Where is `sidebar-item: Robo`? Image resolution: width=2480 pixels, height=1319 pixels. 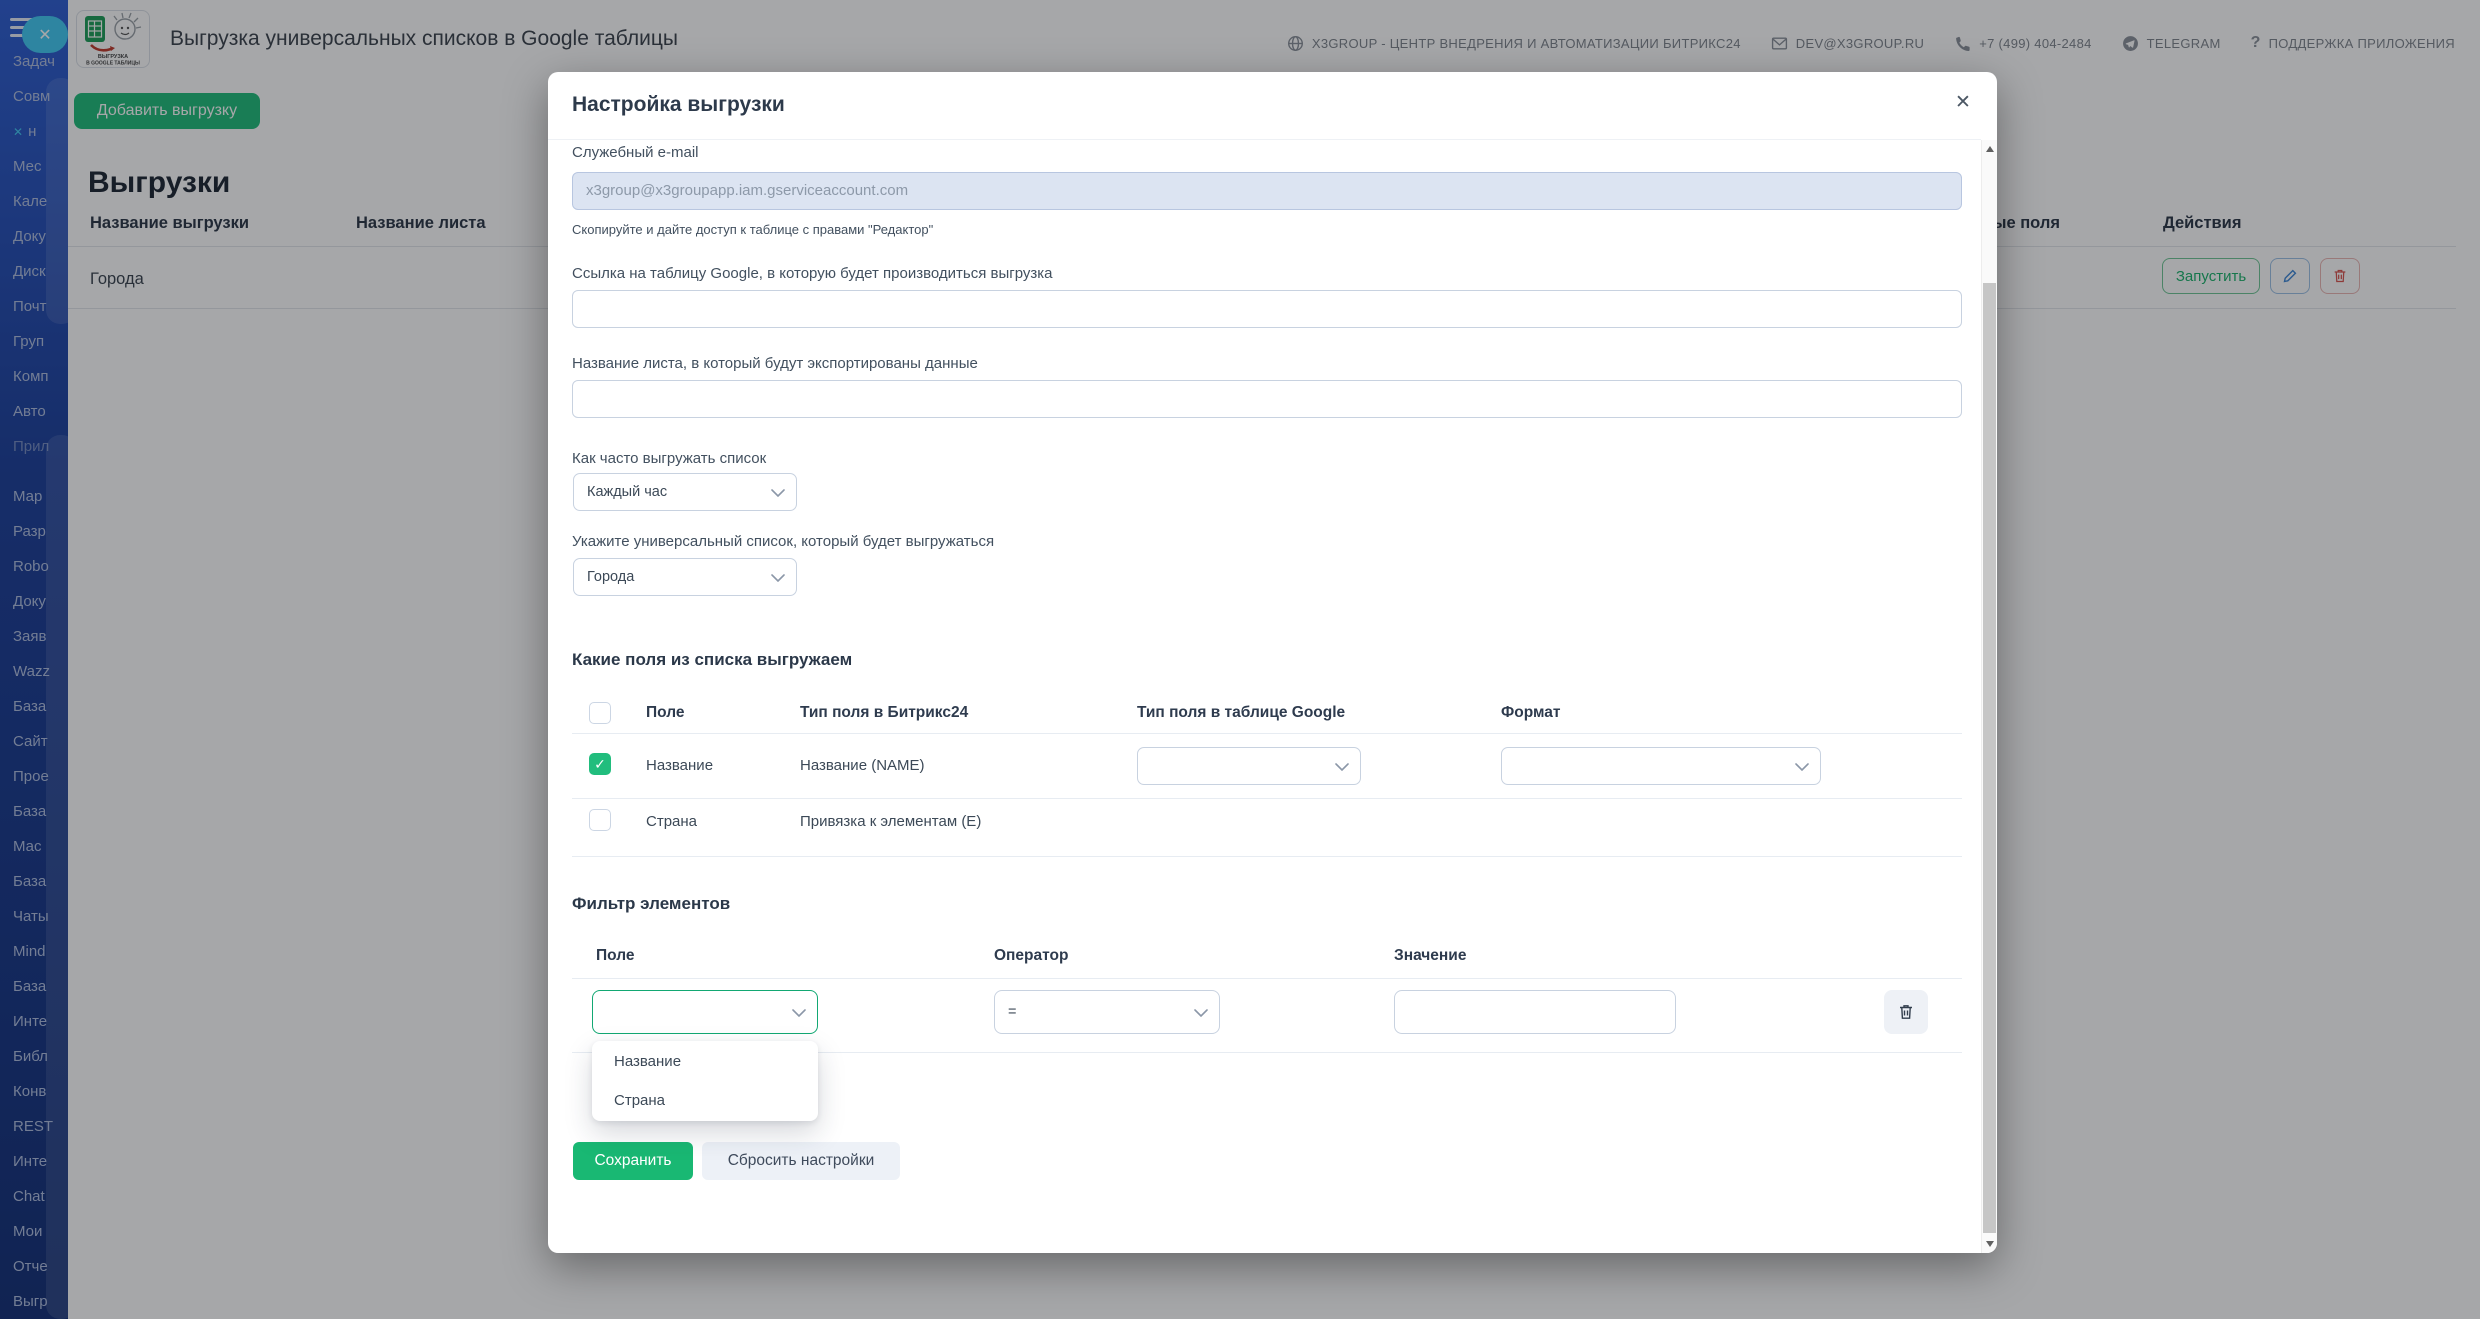 sidebar-item: Robo is located at coordinates (31, 566).